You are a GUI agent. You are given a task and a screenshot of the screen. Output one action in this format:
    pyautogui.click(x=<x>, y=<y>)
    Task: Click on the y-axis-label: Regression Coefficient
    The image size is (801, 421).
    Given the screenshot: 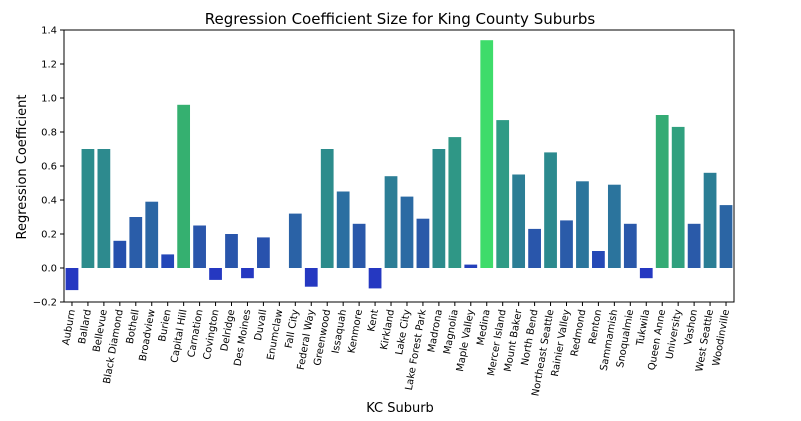 What is the action you would take?
    pyautogui.click(x=22, y=167)
    